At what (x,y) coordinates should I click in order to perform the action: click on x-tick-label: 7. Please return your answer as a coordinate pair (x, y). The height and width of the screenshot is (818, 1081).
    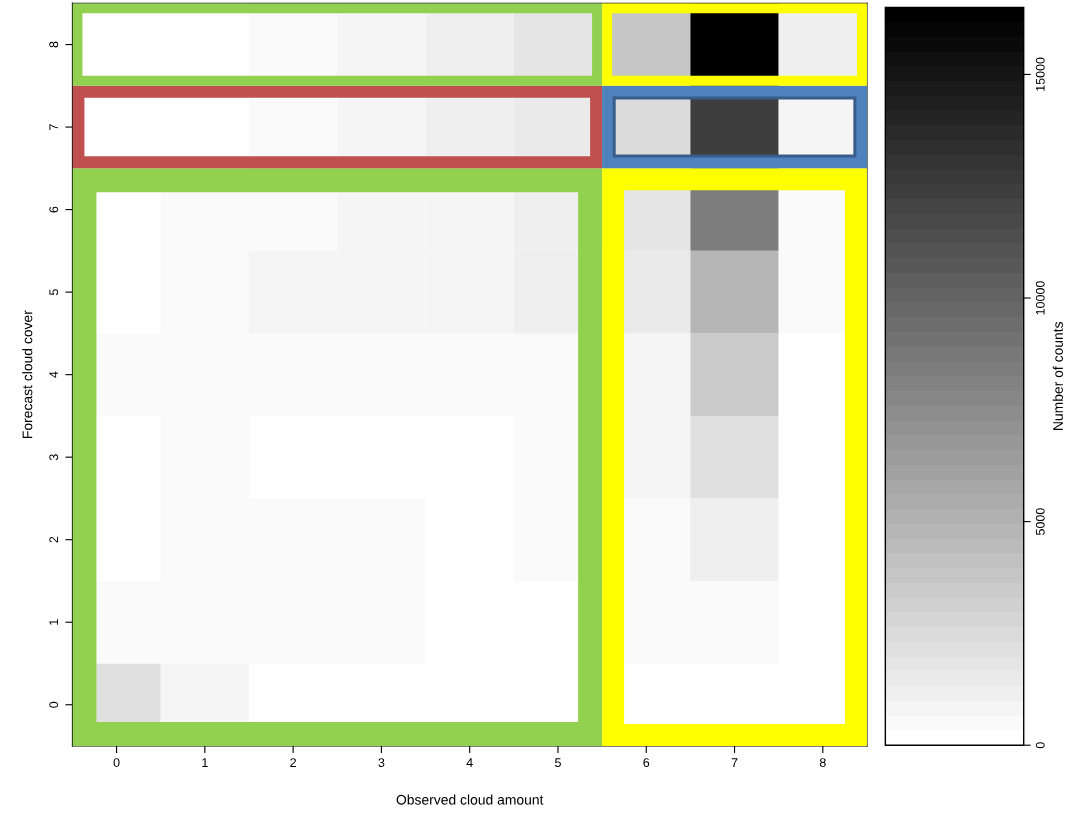
    Looking at the image, I should click on (734, 762).